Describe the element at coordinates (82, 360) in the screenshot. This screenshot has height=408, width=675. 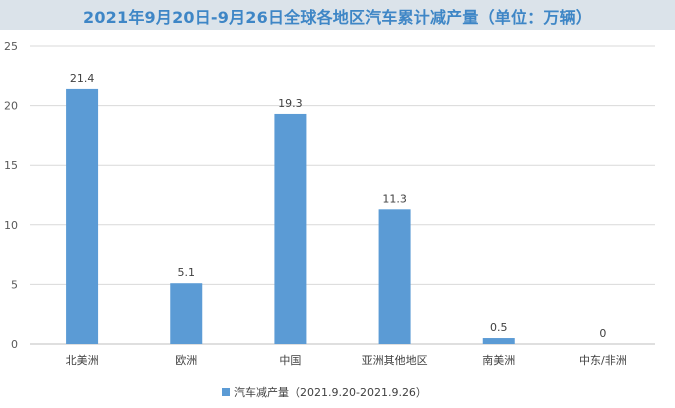
I see `x-tick-label: 北美洲` at that location.